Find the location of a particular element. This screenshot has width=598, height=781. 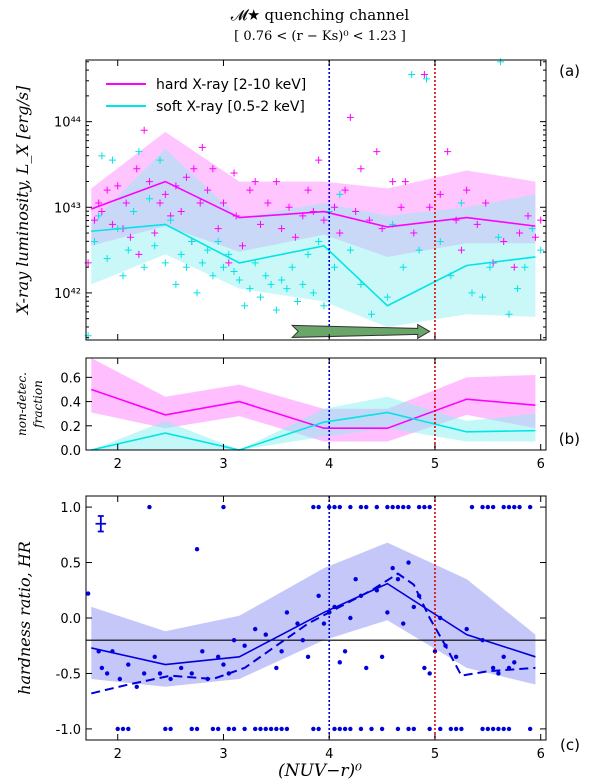

b-xtick-label-1: 3 is located at coordinates (223, 464).